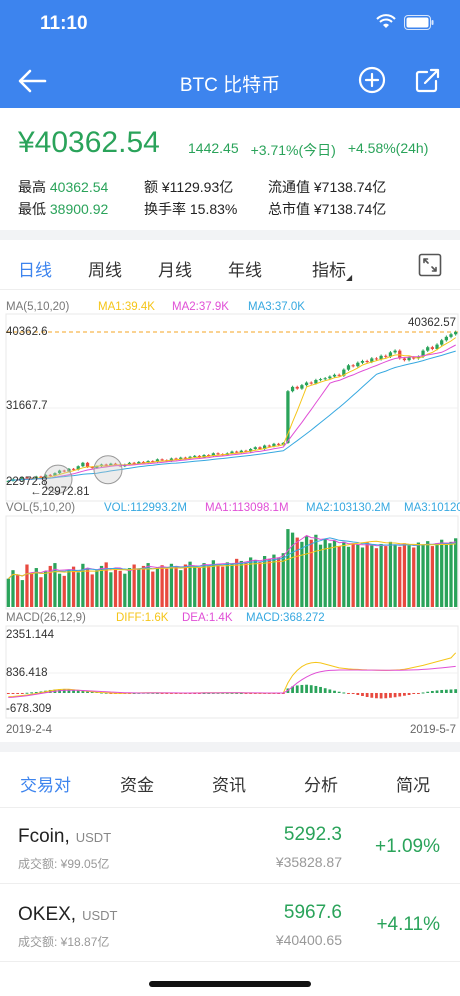 The width and height of the screenshot is (460, 996). I want to click on exchange-price: 5292.3, so click(312, 834).